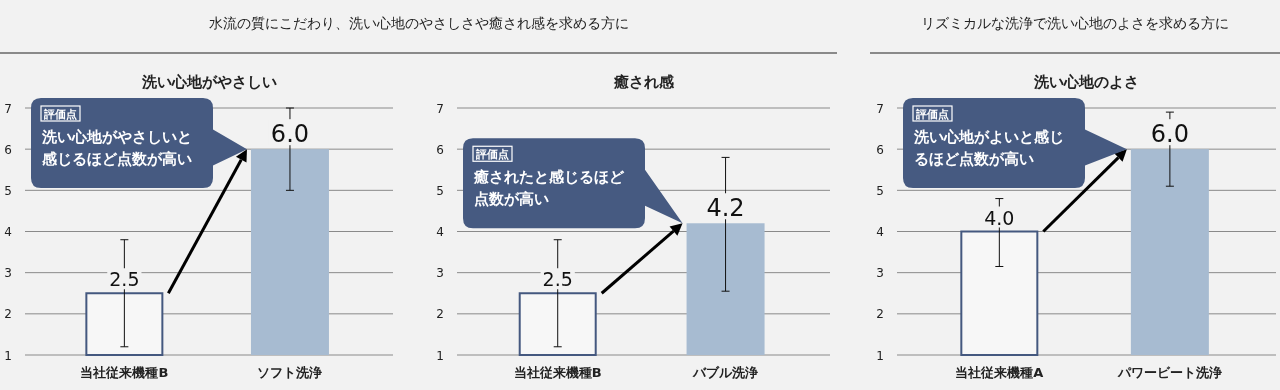  I want to click on x-tick-label: 当社従来機種A, so click(999, 372).